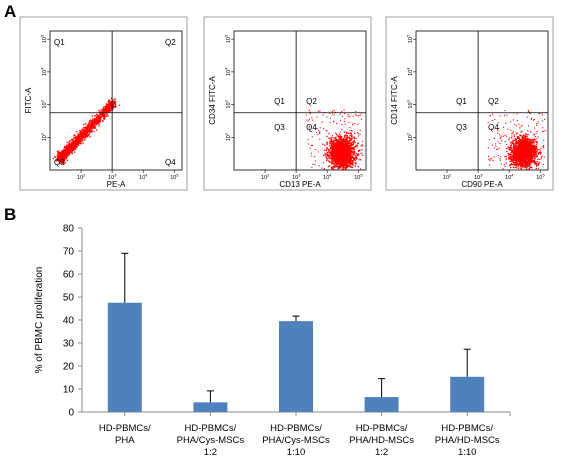  Describe the element at coordinates (296, 177) in the screenshot. I see `x-tick-label: 103` at that location.